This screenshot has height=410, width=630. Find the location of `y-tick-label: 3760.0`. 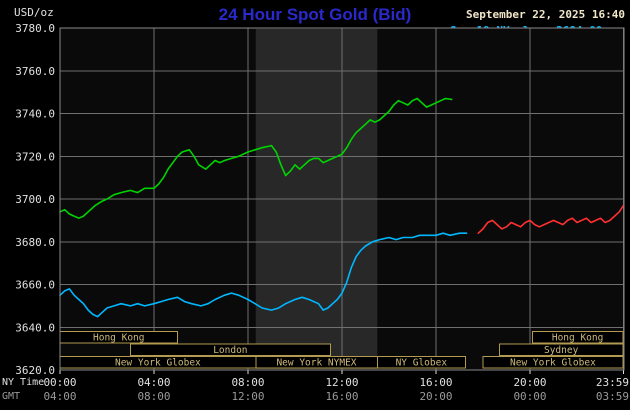

y-tick-label: 3760.0 is located at coordinates (35, 71).